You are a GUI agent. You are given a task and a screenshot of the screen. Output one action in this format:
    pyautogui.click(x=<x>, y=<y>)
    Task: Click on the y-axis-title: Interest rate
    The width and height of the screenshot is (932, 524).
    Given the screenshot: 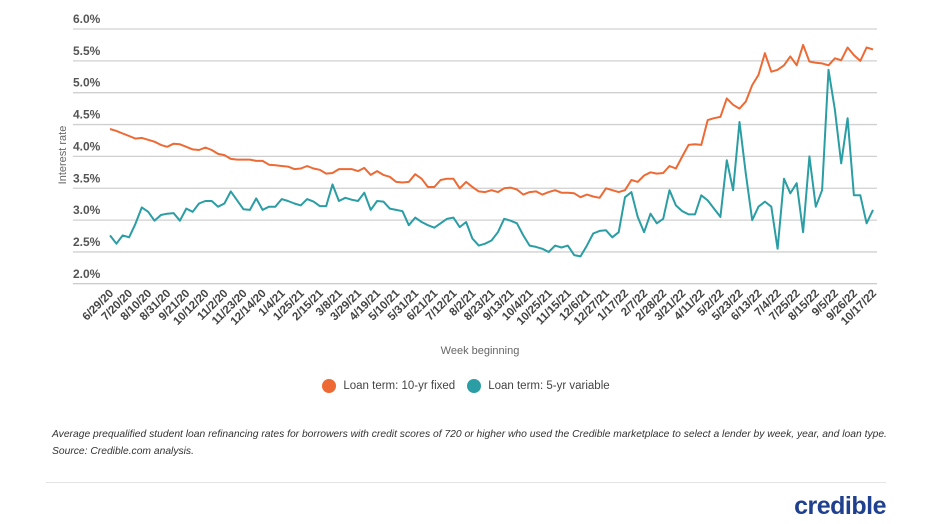 What is the action you would take?
    pyautogui.click(x=63, y=155)
    